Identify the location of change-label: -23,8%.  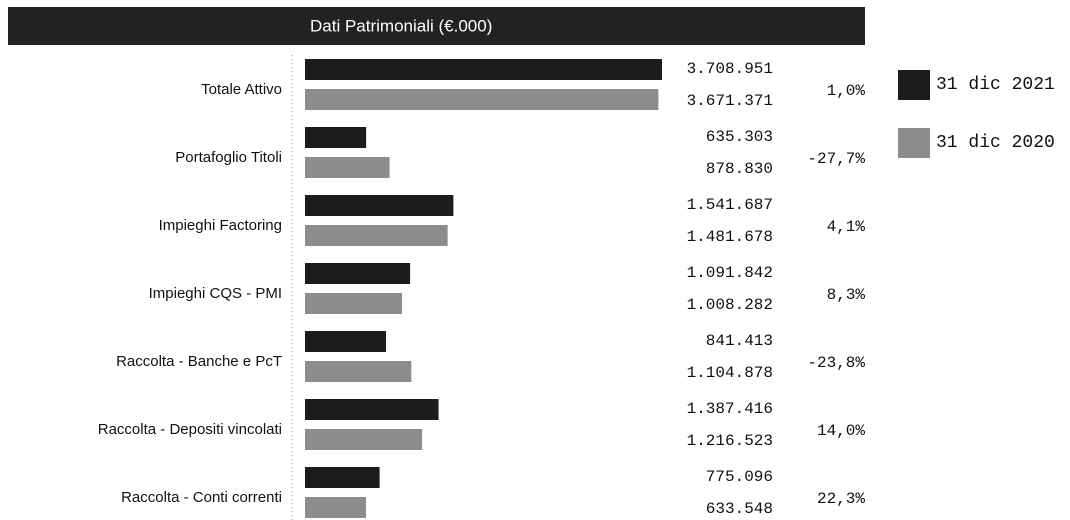
(836, 363).